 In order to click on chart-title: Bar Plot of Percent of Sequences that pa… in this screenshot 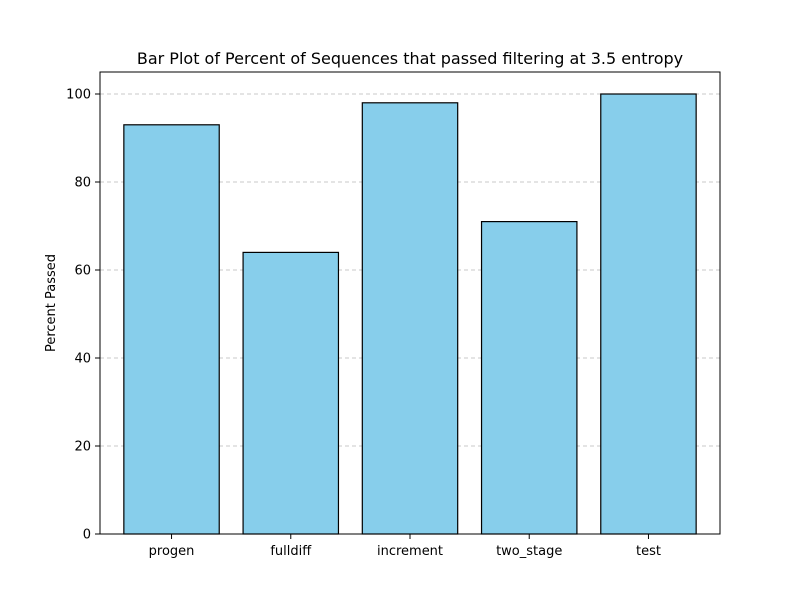, I will do `click(410, 58)`.